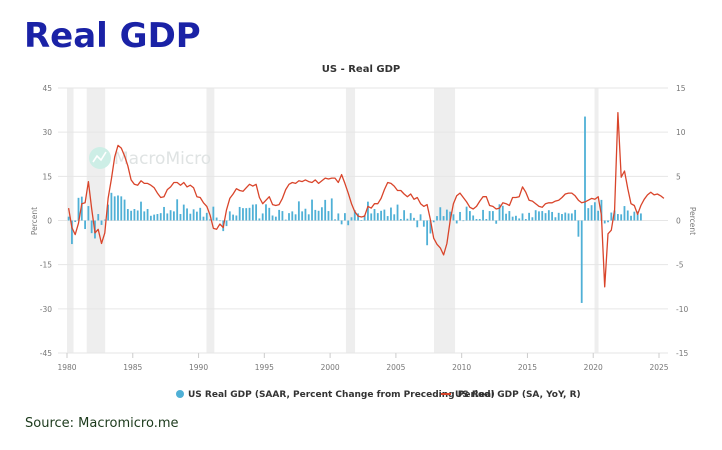  Describe the element at coordinates (47, 88) in the screenshot. I see `y-left-tick-label: 45` at that location.